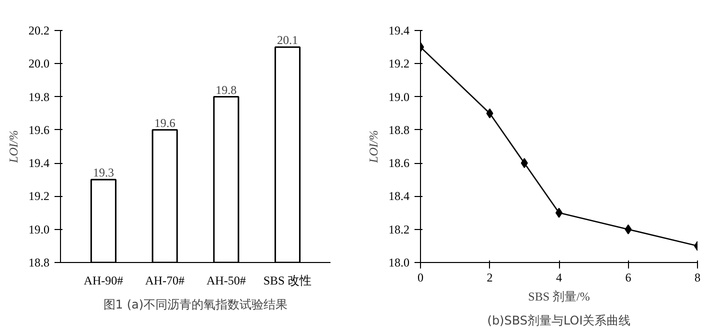 The width and height of the screenshot is (727, 332). Describe the element at coordinates (628, 277) in the screenshot. I see `x-tick-label: 6` at that location.